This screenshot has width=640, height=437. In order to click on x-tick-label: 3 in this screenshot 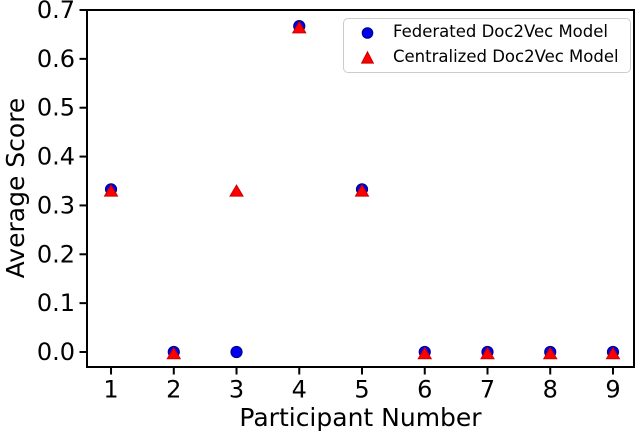, I will do `click(236, 390)`.